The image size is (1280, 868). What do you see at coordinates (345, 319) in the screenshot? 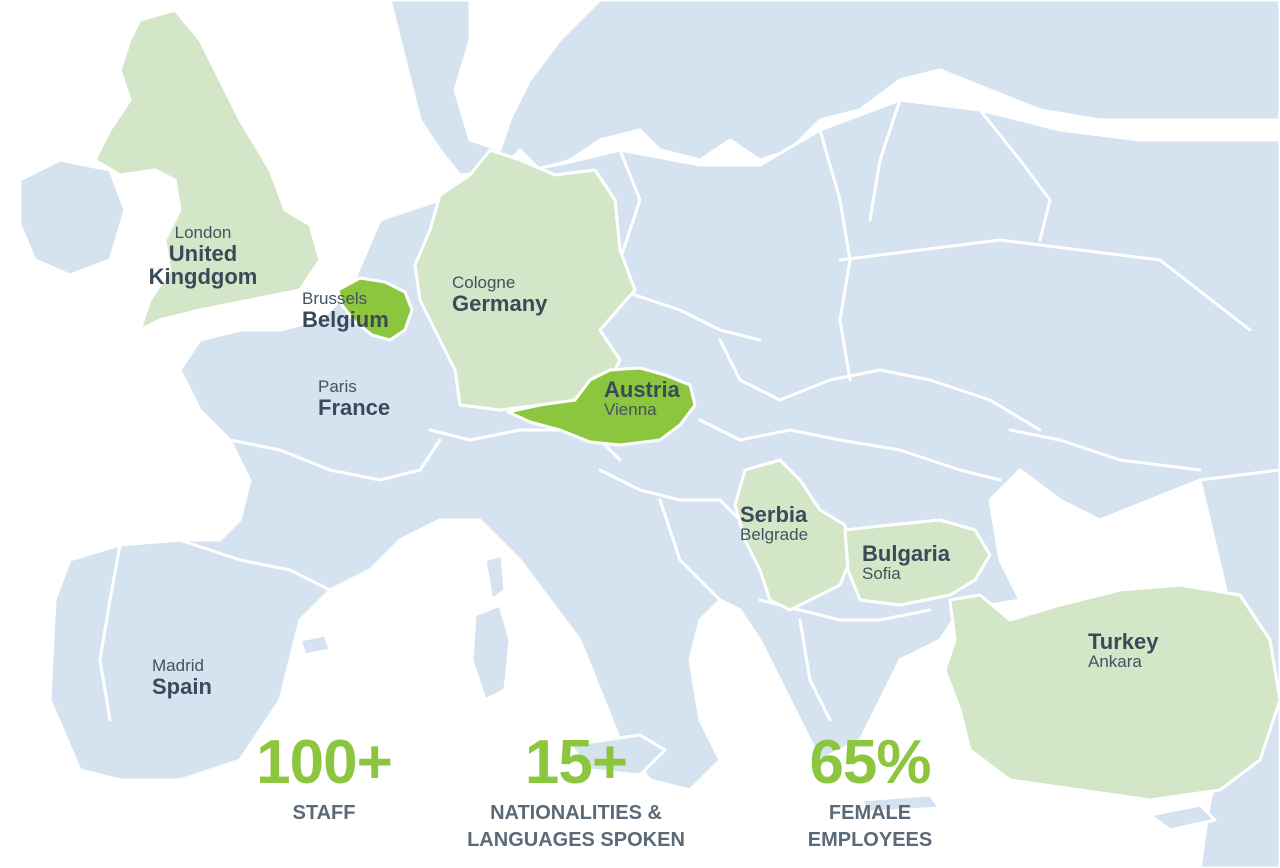
I see `country-name: Belgium` at bounding box center [345, 319].